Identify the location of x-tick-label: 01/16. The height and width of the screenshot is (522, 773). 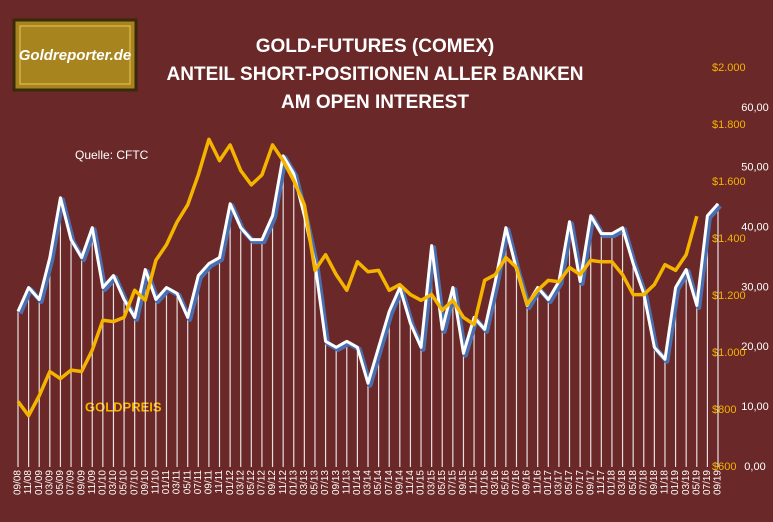
(484, 482).